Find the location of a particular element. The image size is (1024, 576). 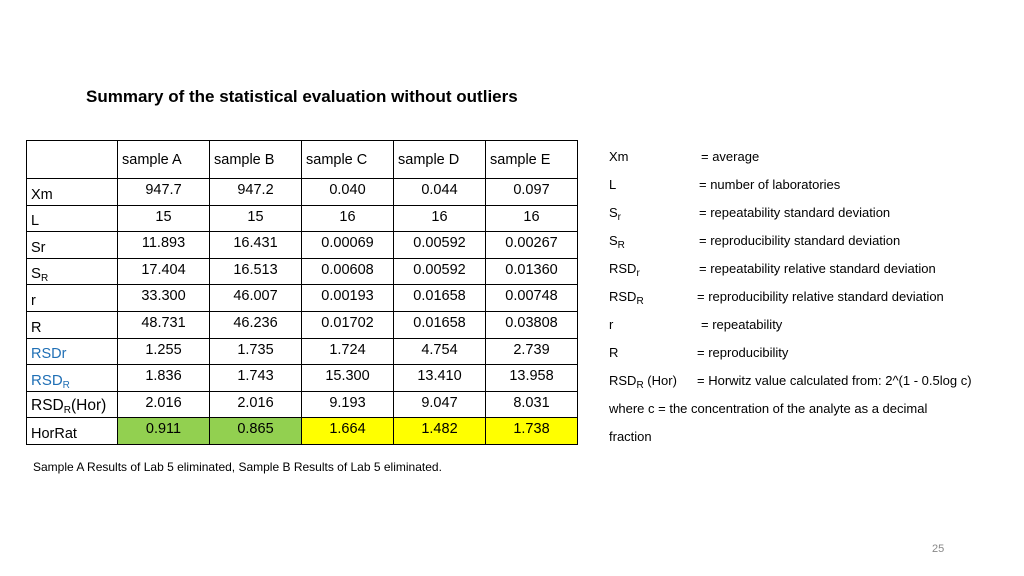

table-cell: 0.00069 is located at coordinates (347, 245).